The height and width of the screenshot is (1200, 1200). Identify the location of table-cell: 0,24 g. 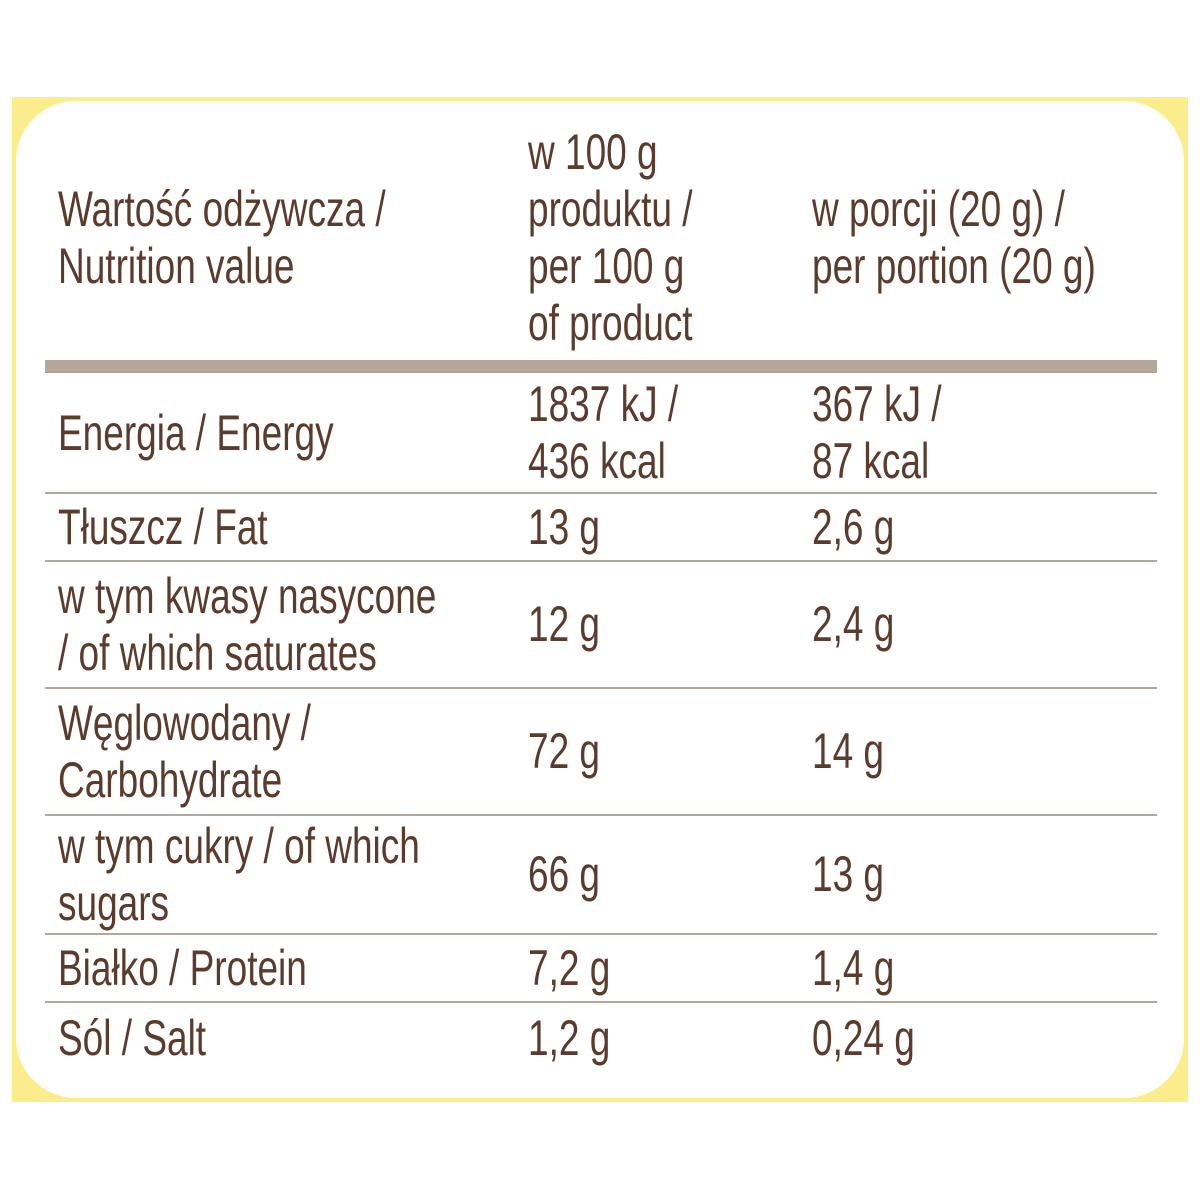
(881, 1038).